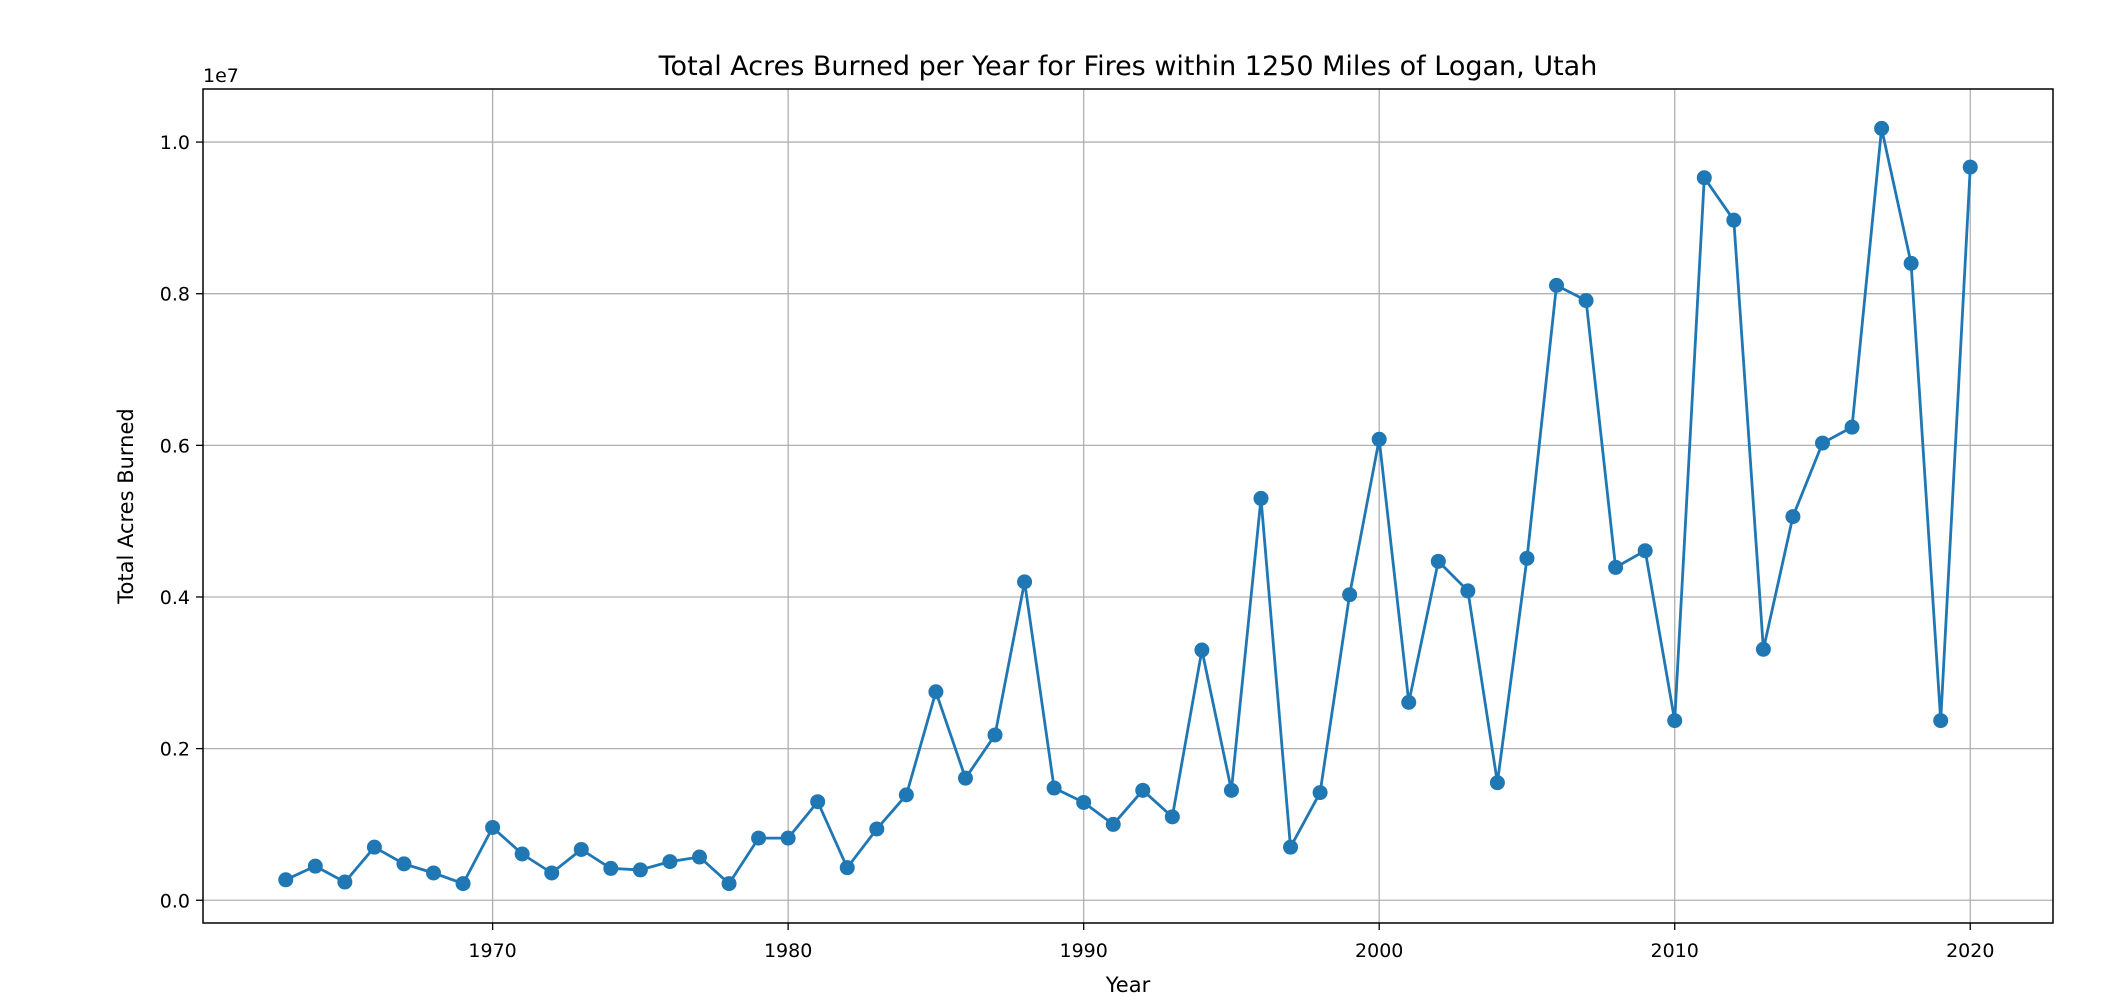 The height and width of the screenshot is (1008, 2106). I want to click on y-axis-label: Total Acres Burned, so click(126, 506).